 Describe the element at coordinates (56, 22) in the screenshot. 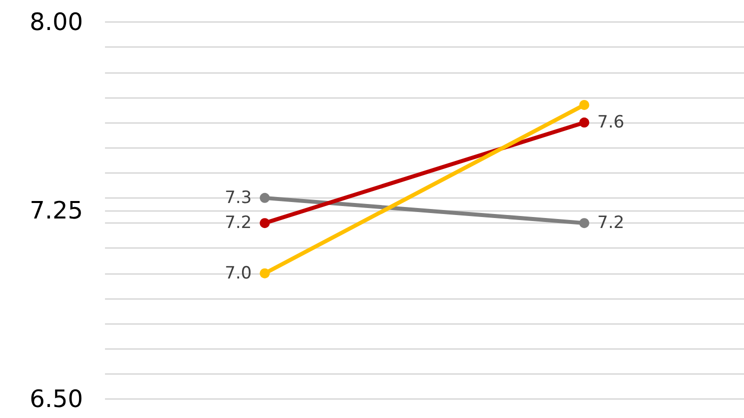

I see `y-tick-label: 8.00` at that location.